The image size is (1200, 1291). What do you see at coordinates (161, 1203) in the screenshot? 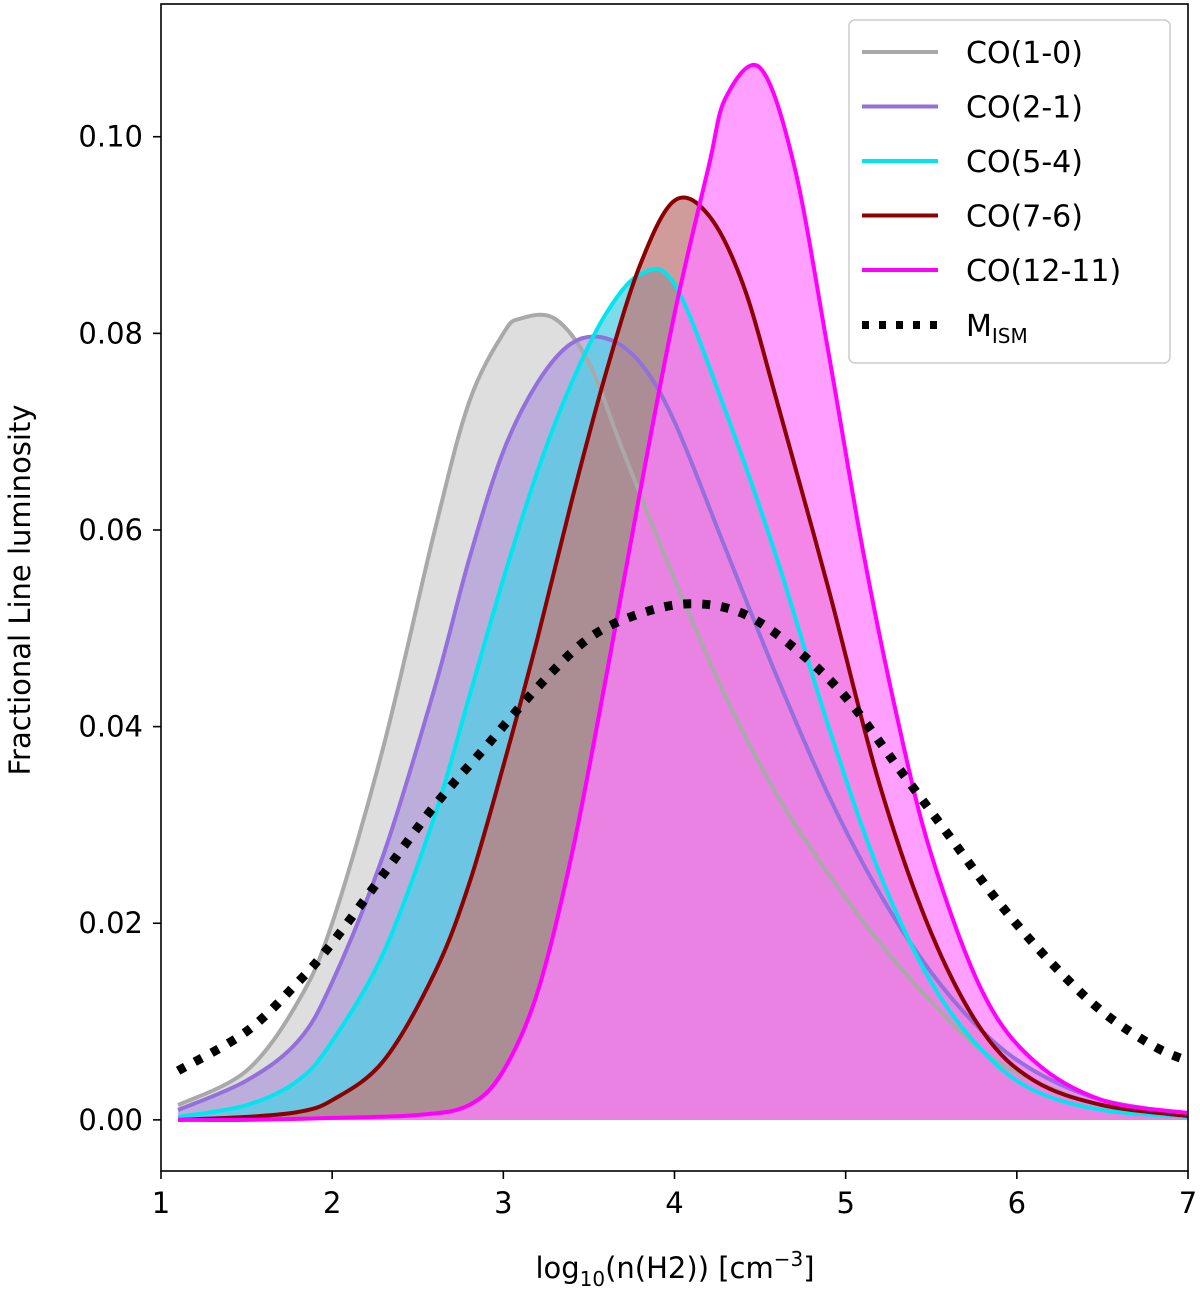
I see `x-tick-label: 1` at bounding box center [161, 1203].